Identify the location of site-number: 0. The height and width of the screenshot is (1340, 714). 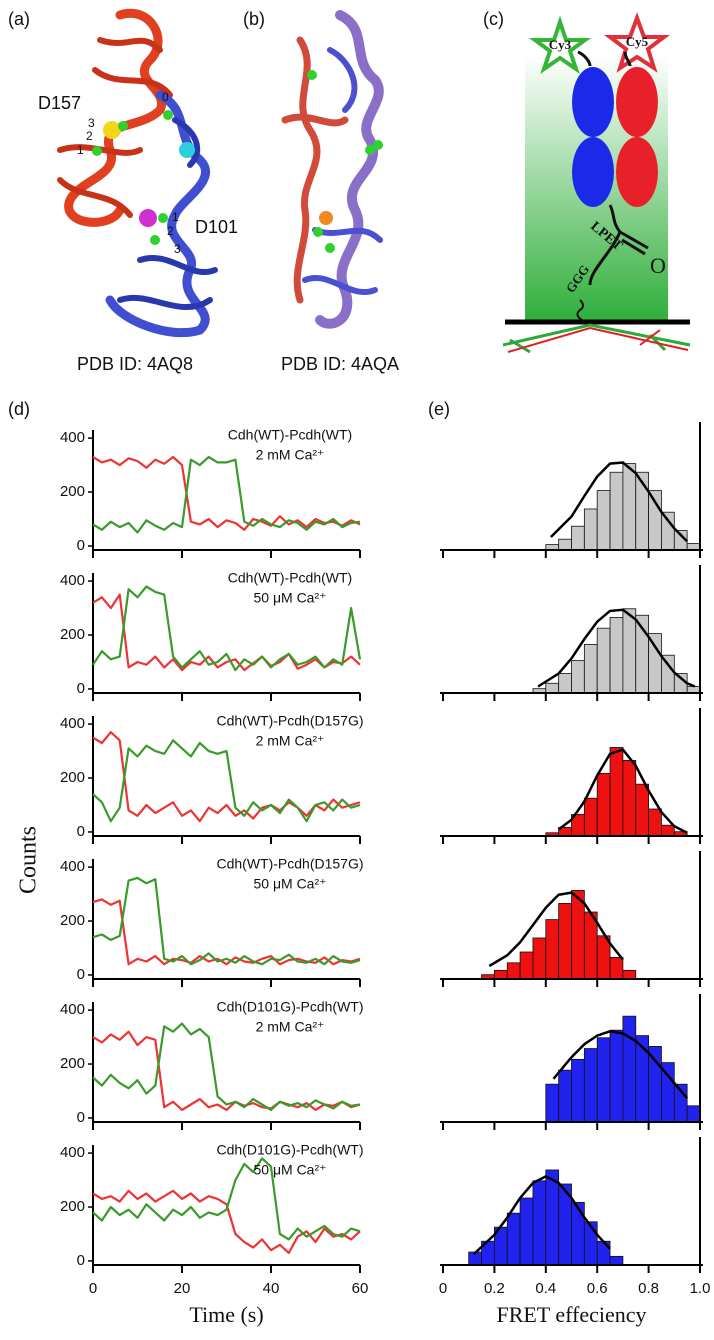
(165, 97).